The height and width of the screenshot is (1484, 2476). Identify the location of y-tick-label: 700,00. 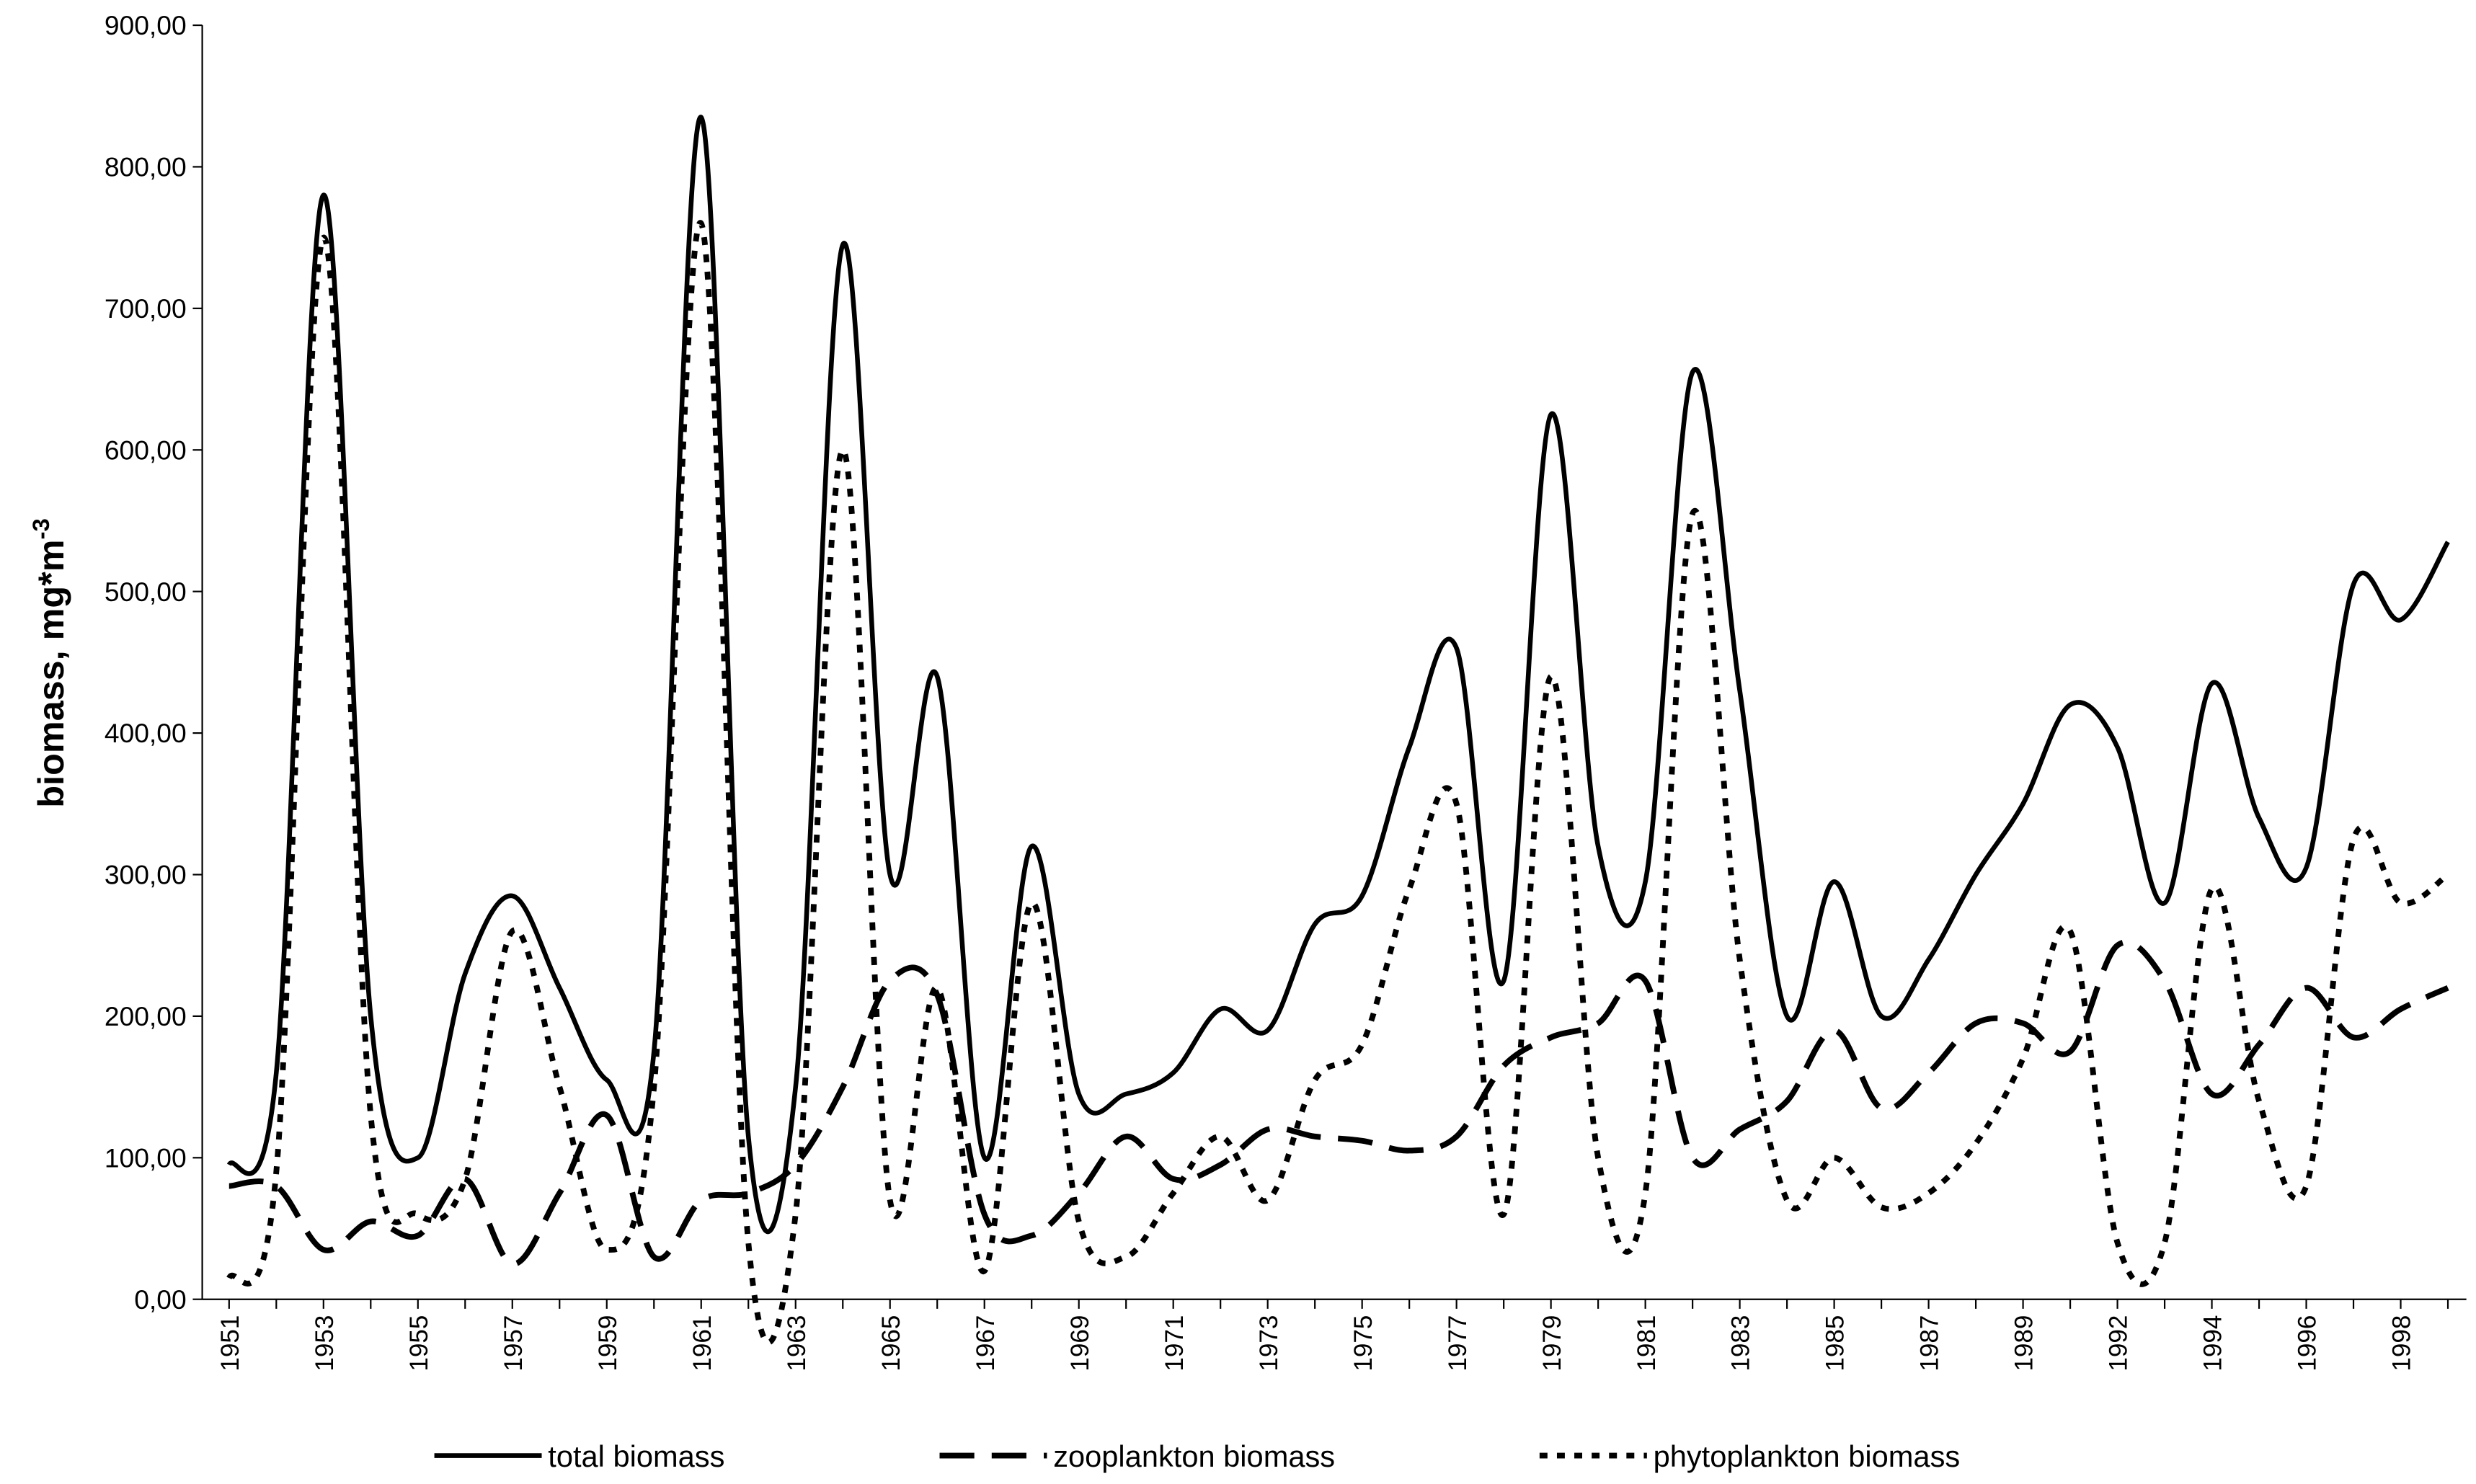
(146, 308).